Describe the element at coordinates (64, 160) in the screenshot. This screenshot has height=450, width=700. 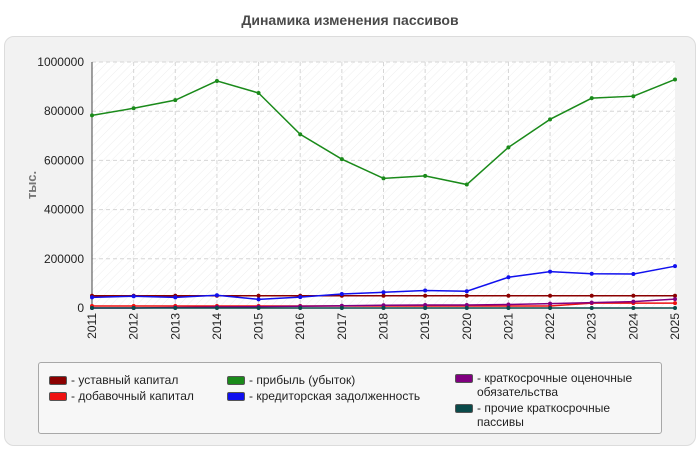
I see `y-tick-label: 600000` at that location.